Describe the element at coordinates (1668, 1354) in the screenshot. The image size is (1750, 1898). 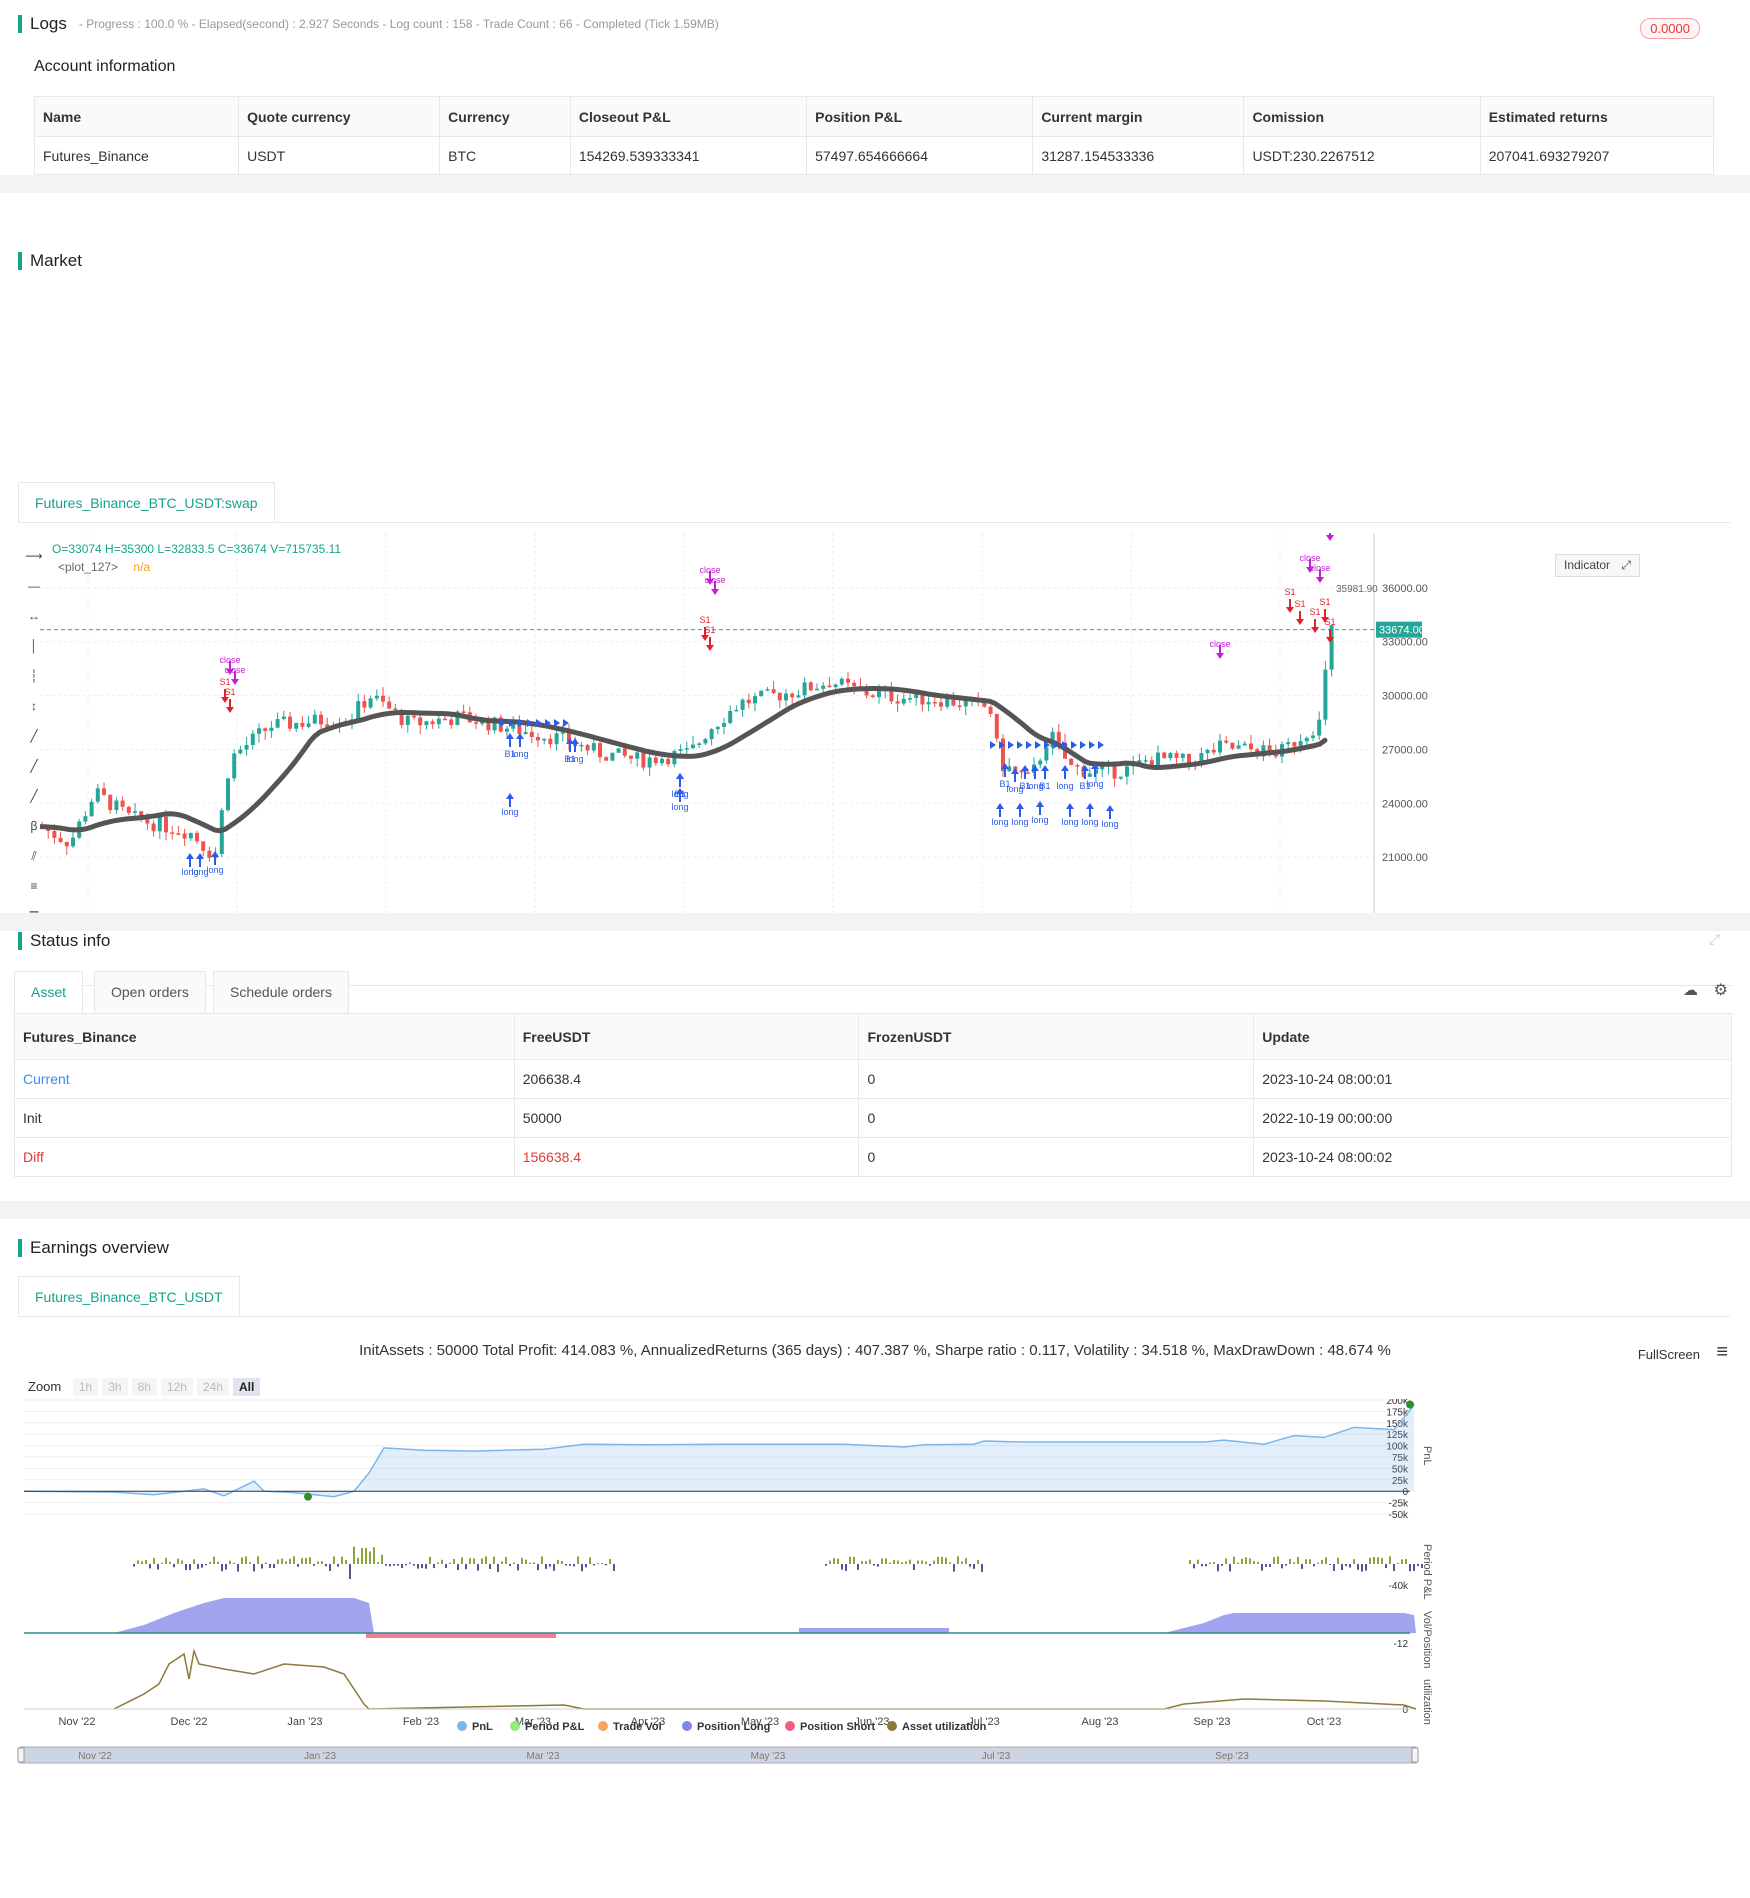
I see `fullscreen-button: FullScreen` at that location.